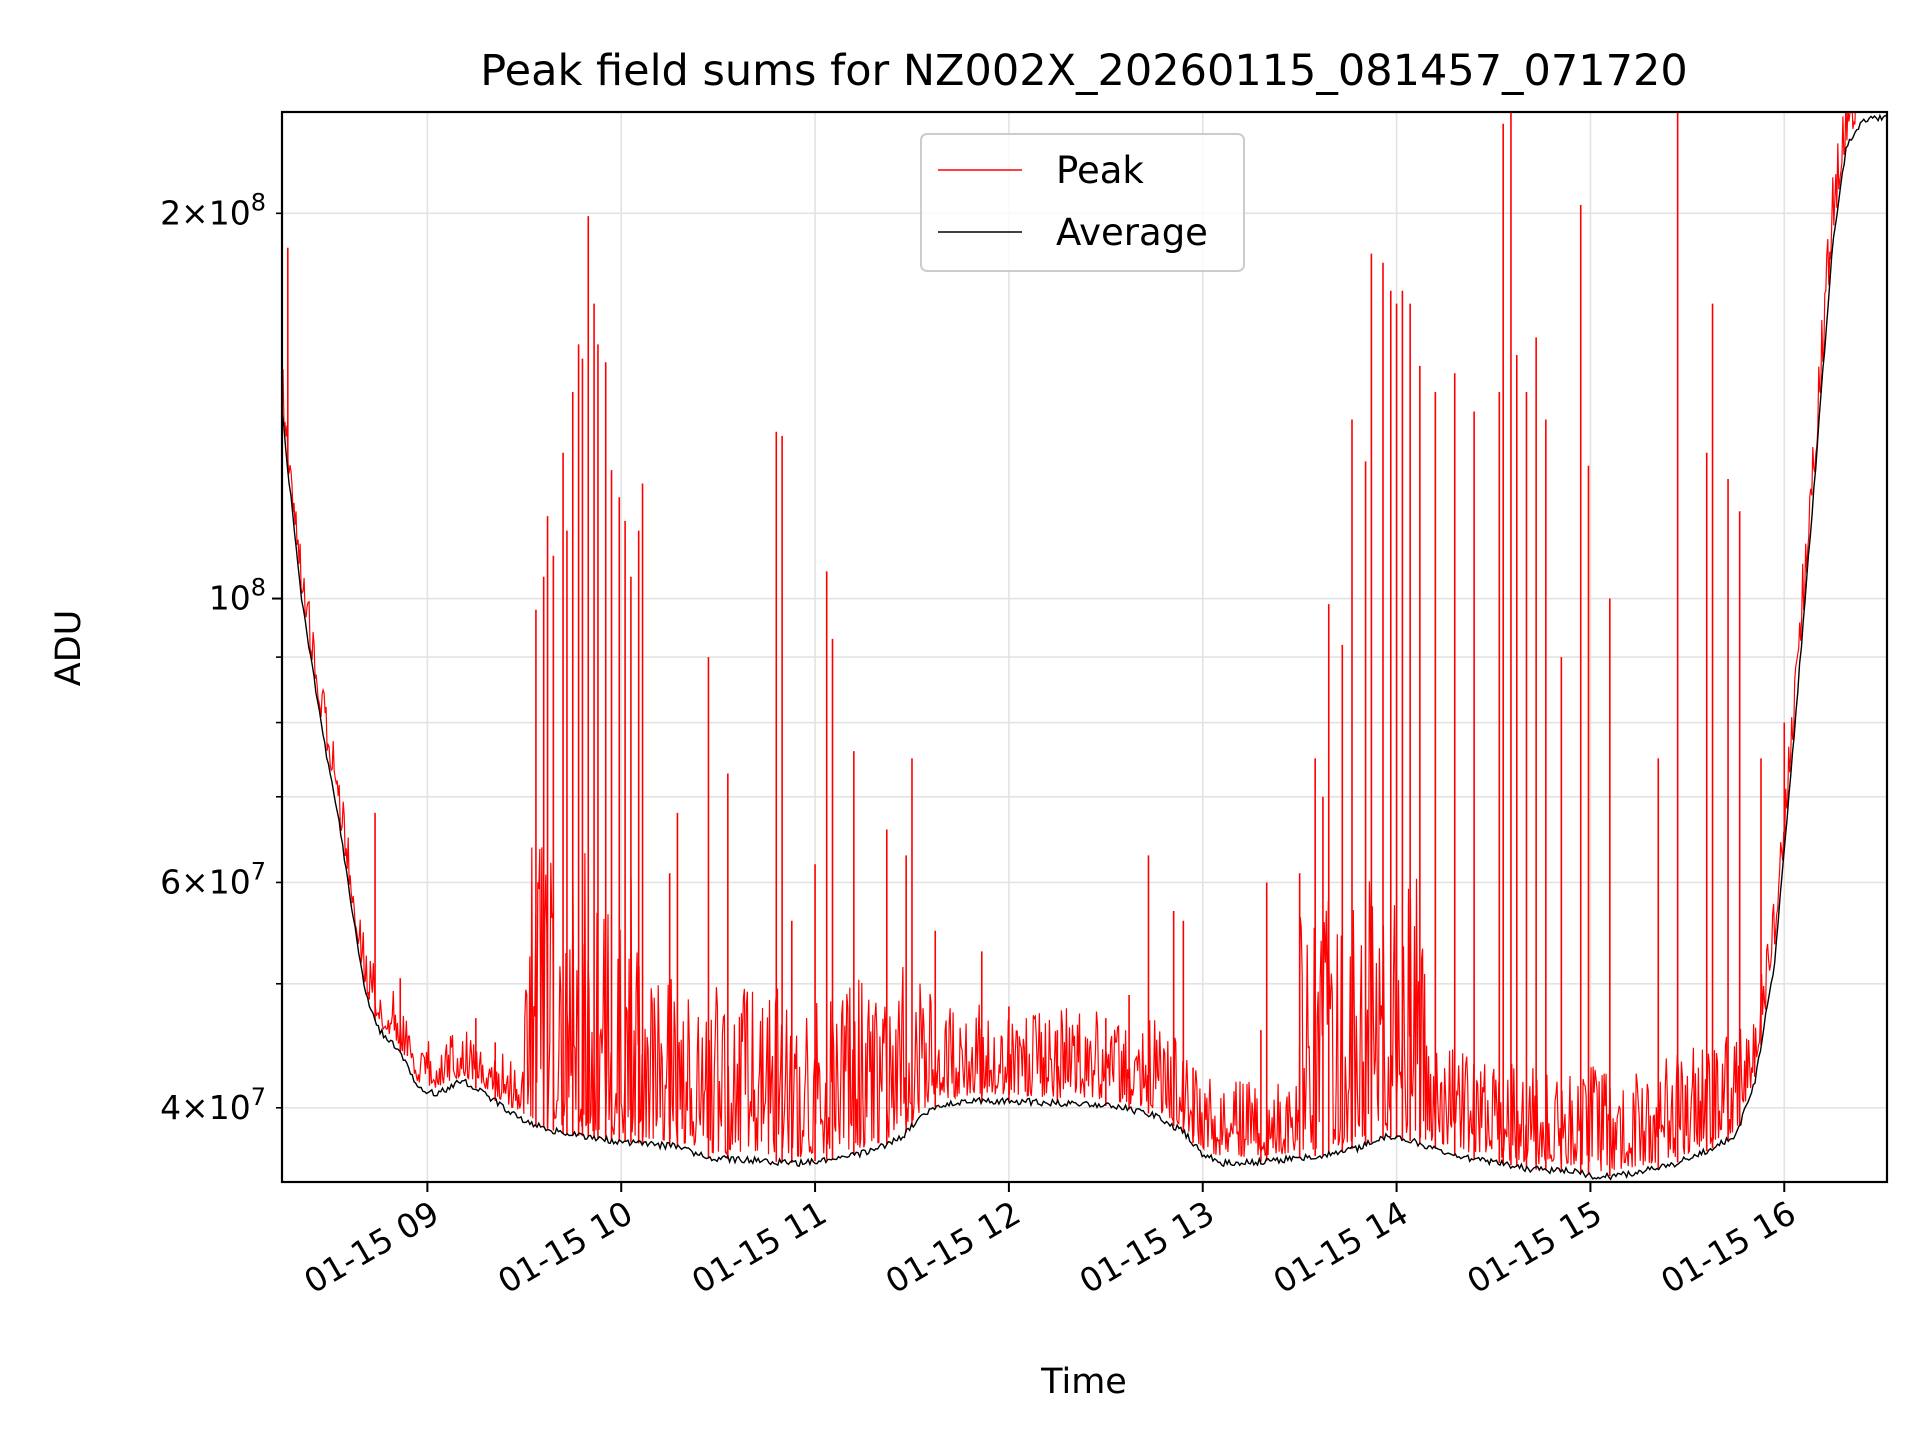  Describe the element at coordinates (213, 879) in the screenshot. I see `y-tick-label: 6×107` at that location.